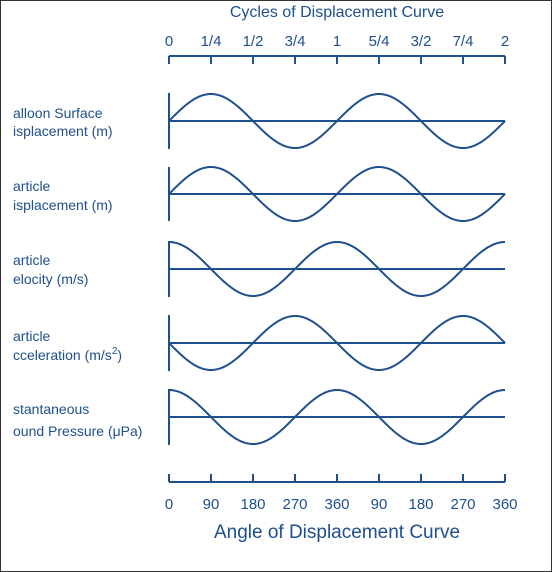 This screenshot has height=572, width=552. I want to click on curve-row-particle-displacement: article isplacement (m), so click(259, 194).